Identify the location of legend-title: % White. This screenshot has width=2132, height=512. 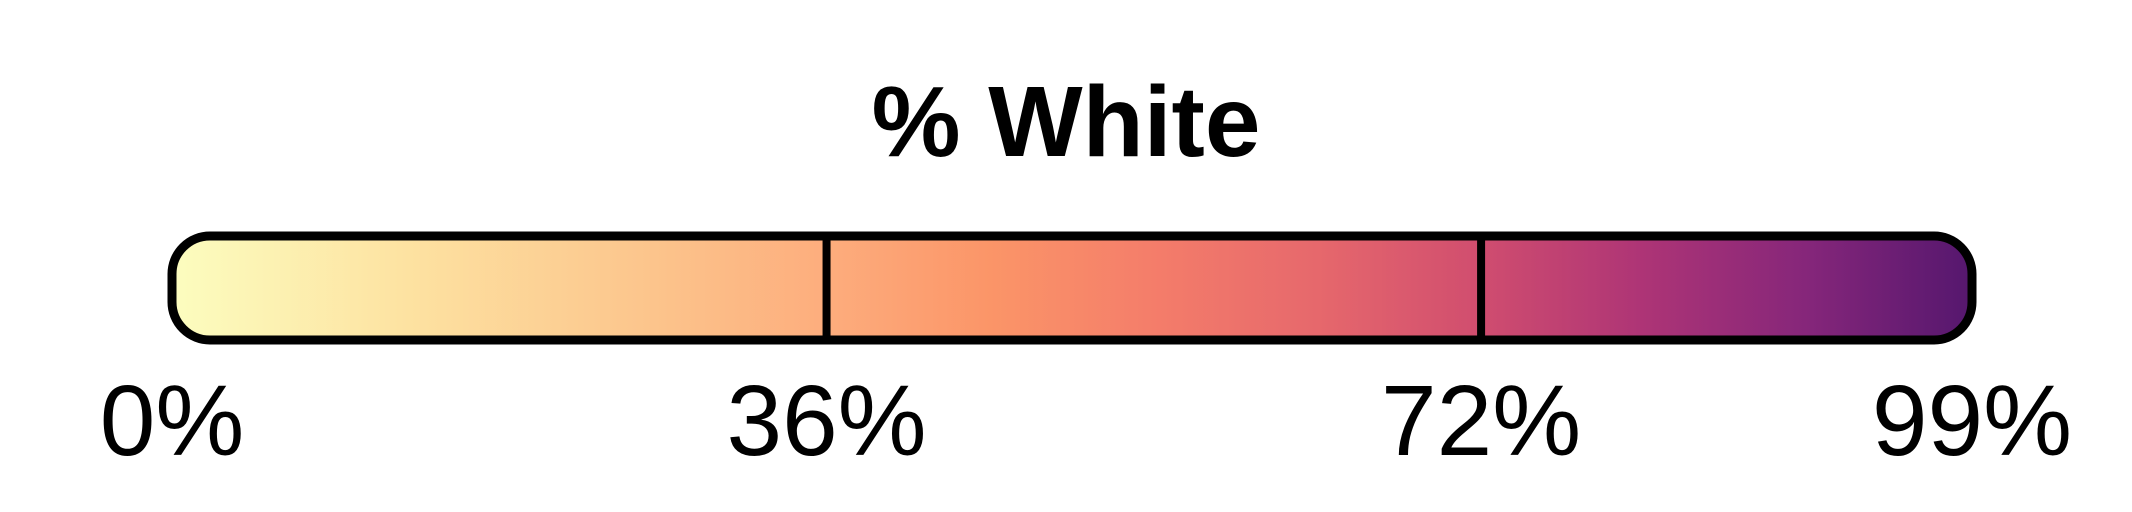
(1066, 122).